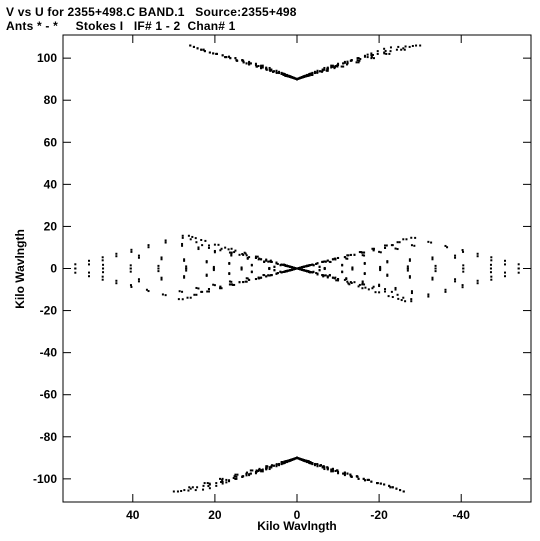 The width and height of the screenshot is (540, 541). What do you see at coordinates (20, 269) in the screenshot?
I see `y-axis-title: Kilo Wavlngth` at bounding box center [20, 269].